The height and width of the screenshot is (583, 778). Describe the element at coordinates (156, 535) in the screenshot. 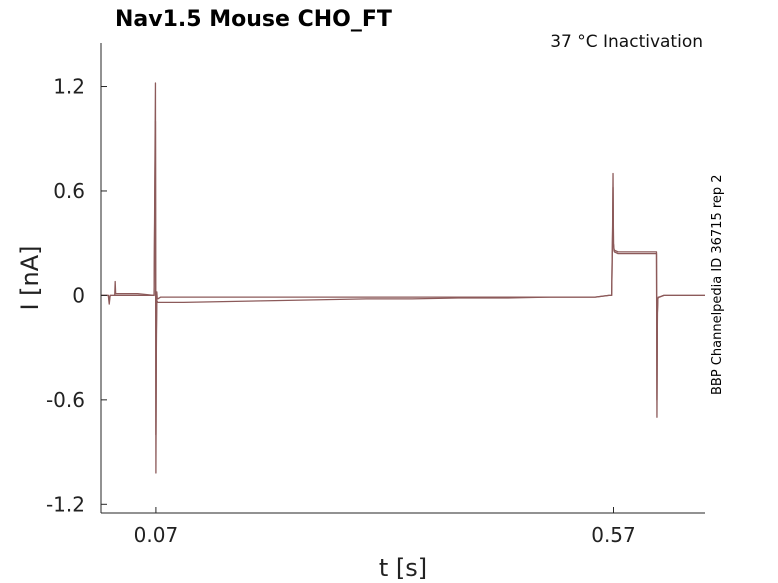

I see `x-tick-label: 0.07` at that location.